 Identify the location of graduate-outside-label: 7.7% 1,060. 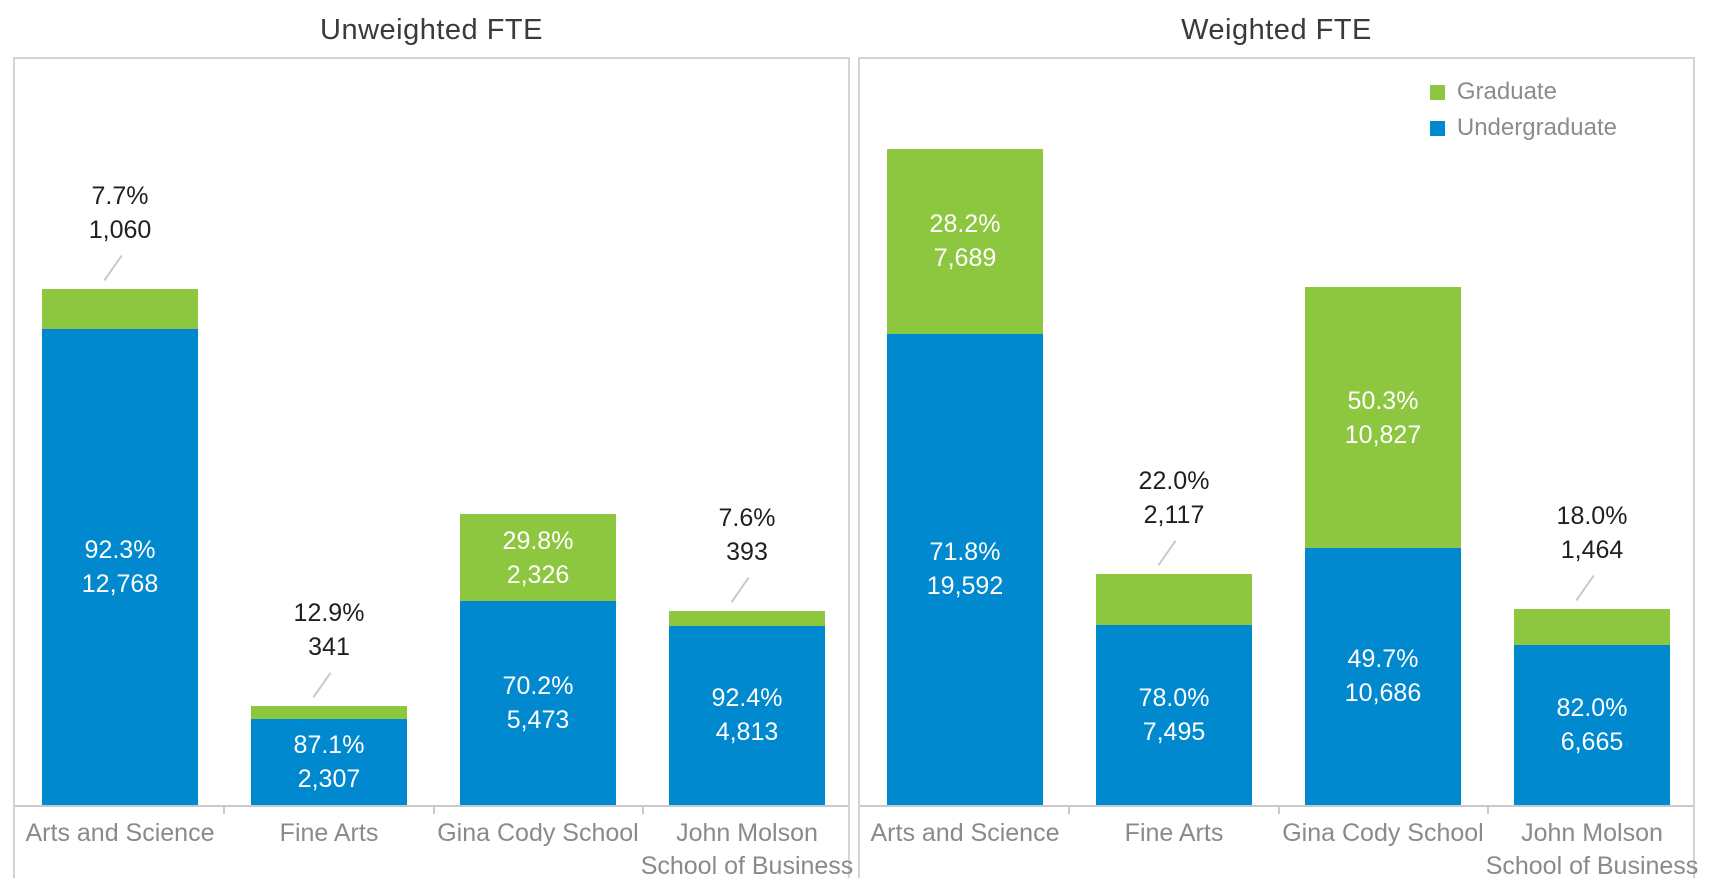
(120, 213).